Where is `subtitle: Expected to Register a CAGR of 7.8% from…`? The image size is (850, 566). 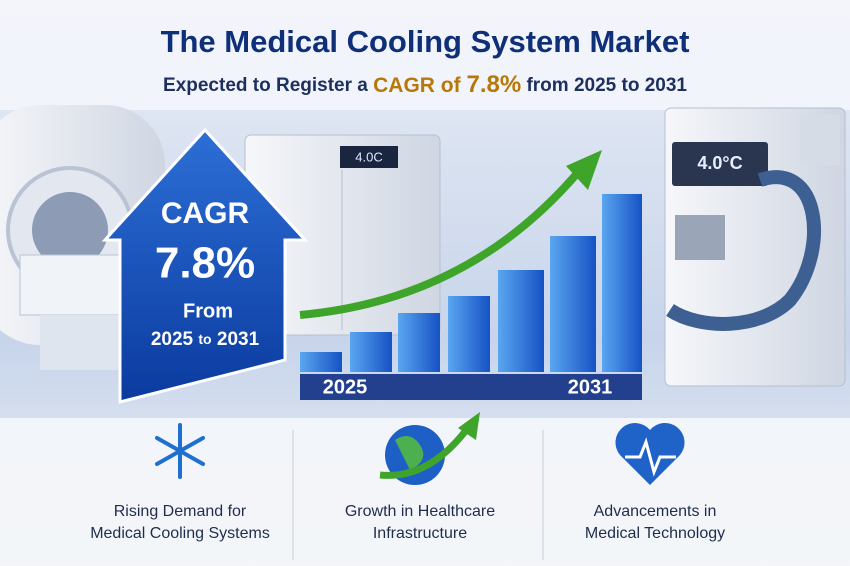 subtitle: Expected to Register a CAGR of 7.8% from… is located at coordinates (425, 84).